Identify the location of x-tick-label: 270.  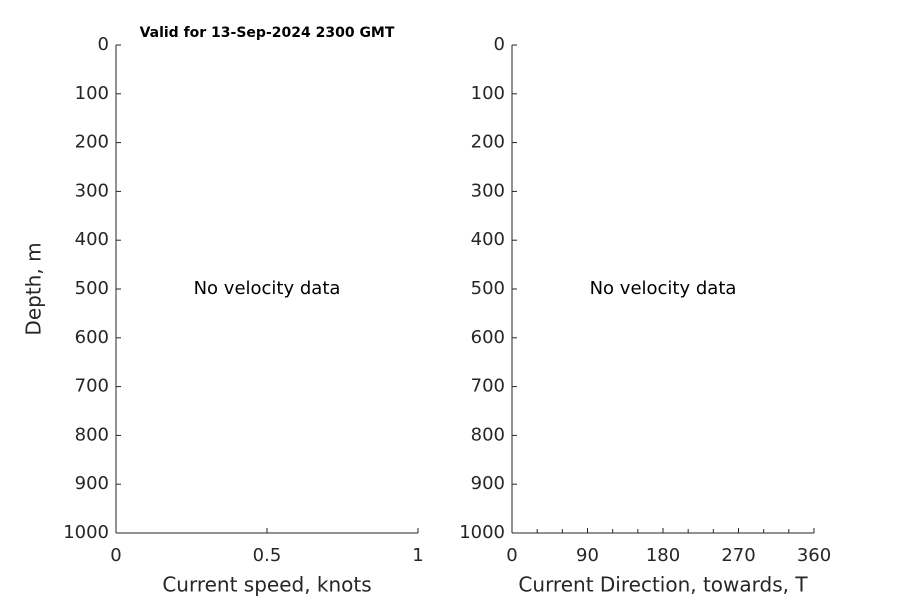
(738, 555).